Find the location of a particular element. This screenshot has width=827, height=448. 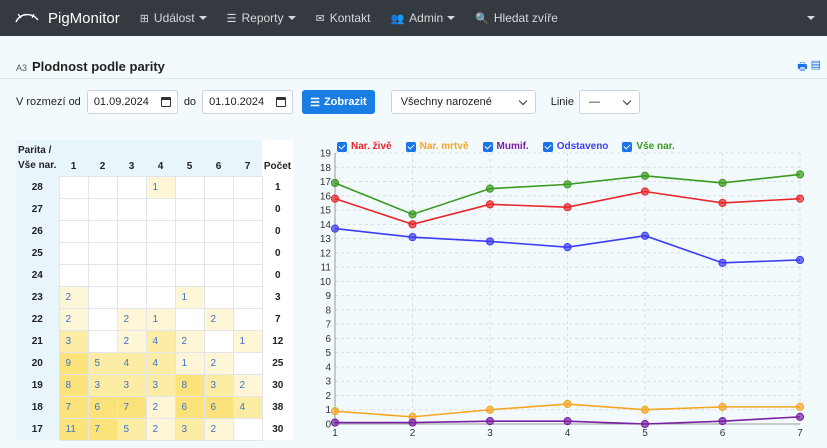

table-cell: 11 is located at coordinates (73, 429).